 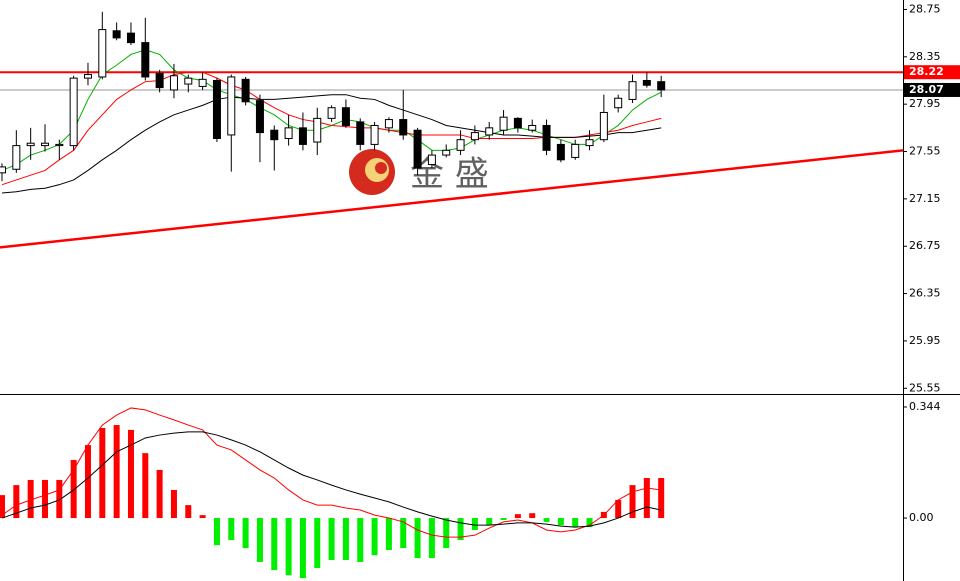 What do you see at coordinates (372, 172) in the screenshot?
I see `watermark-logo` at bounding box center [372, 172].